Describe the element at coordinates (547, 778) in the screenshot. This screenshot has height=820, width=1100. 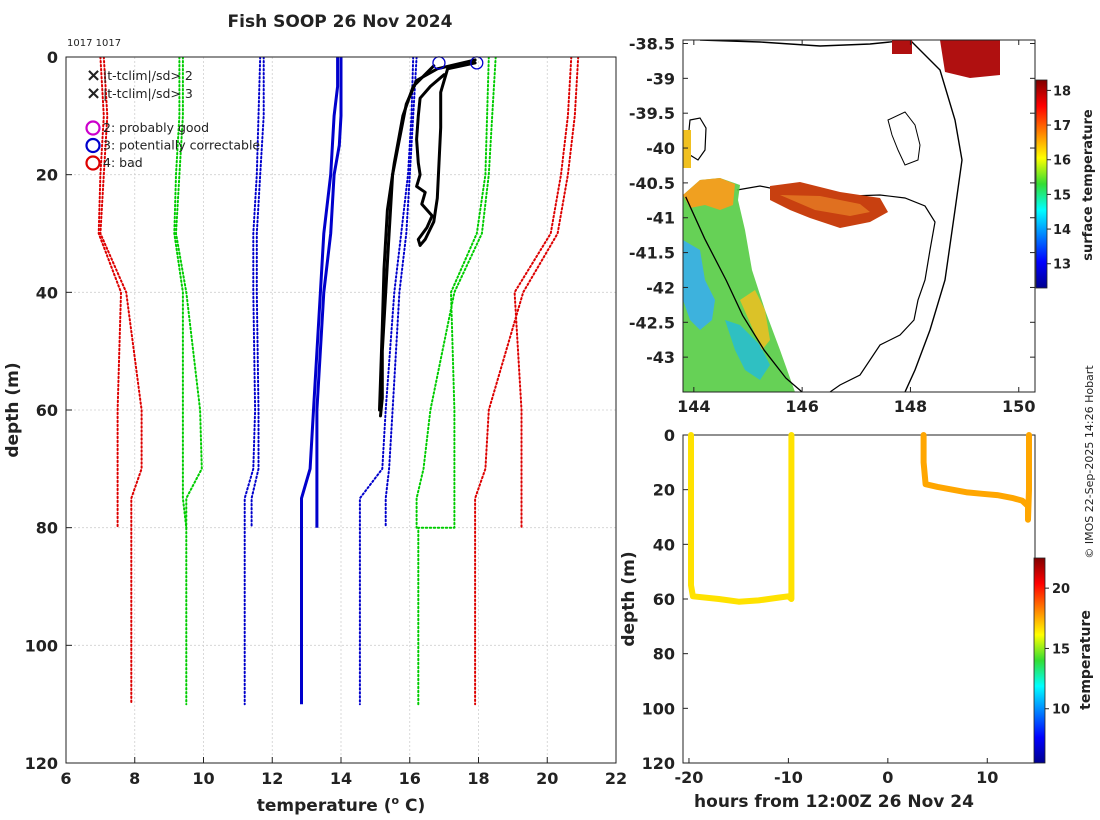
I see `x-tick-label: 20` at that location.